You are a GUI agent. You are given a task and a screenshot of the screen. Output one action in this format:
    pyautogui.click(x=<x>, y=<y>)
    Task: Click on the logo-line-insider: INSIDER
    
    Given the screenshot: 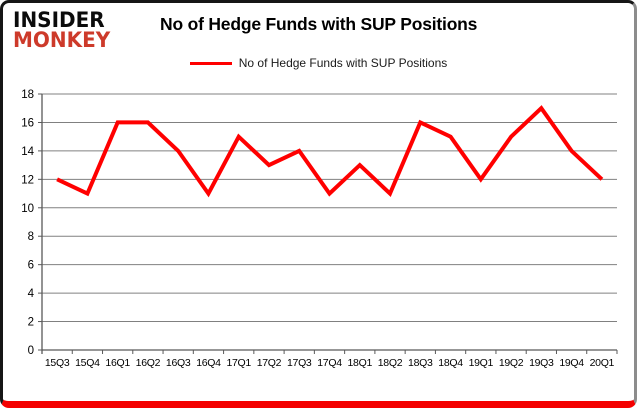 What is the action you would take?
    pyautogui.click(x=59, y=19)
    